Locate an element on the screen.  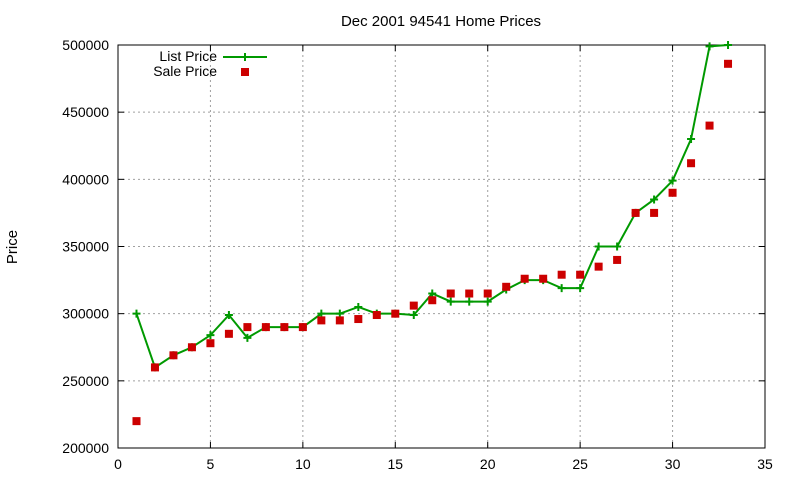
y-tick-label: 250000 is located at coordinates (85, 381).